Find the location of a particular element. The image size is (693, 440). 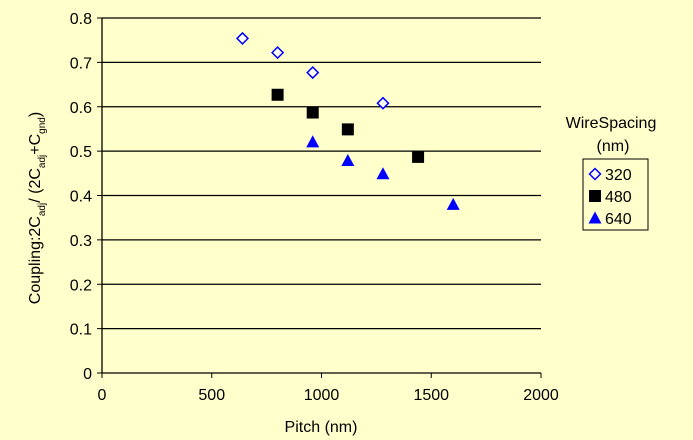

y-tick-label: 0.4 is located at coordinates (81, 197).